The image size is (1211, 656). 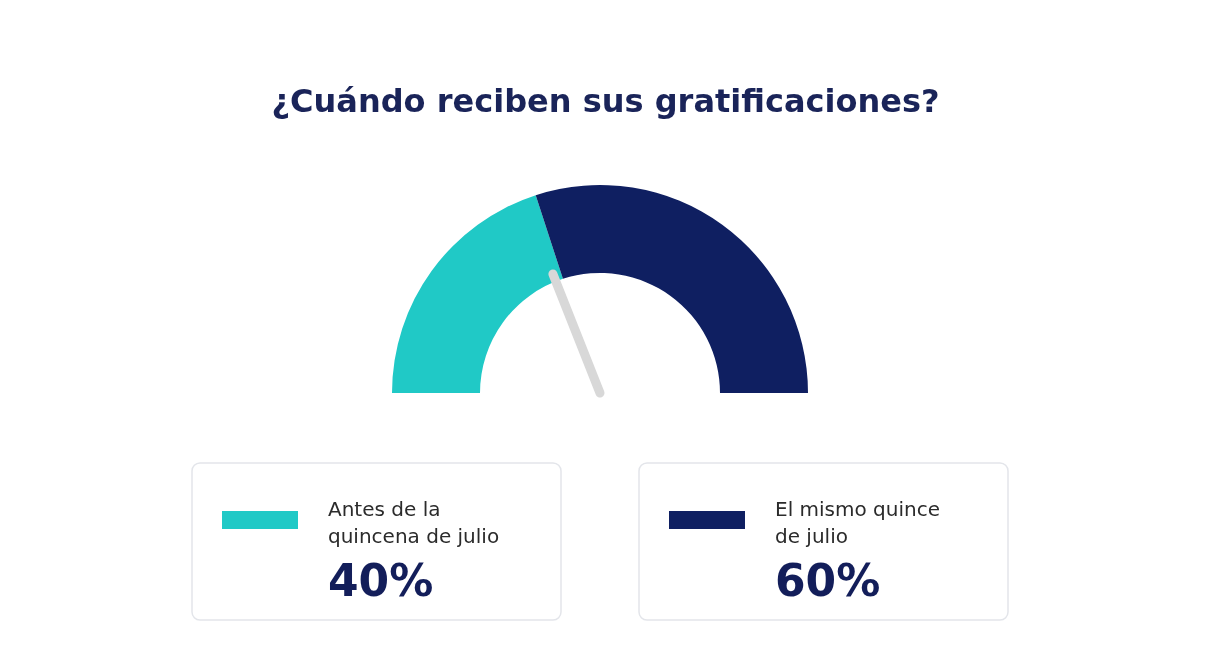 I want to click on legend-label: El mismo quince de julio, so click(x=857, y=522).